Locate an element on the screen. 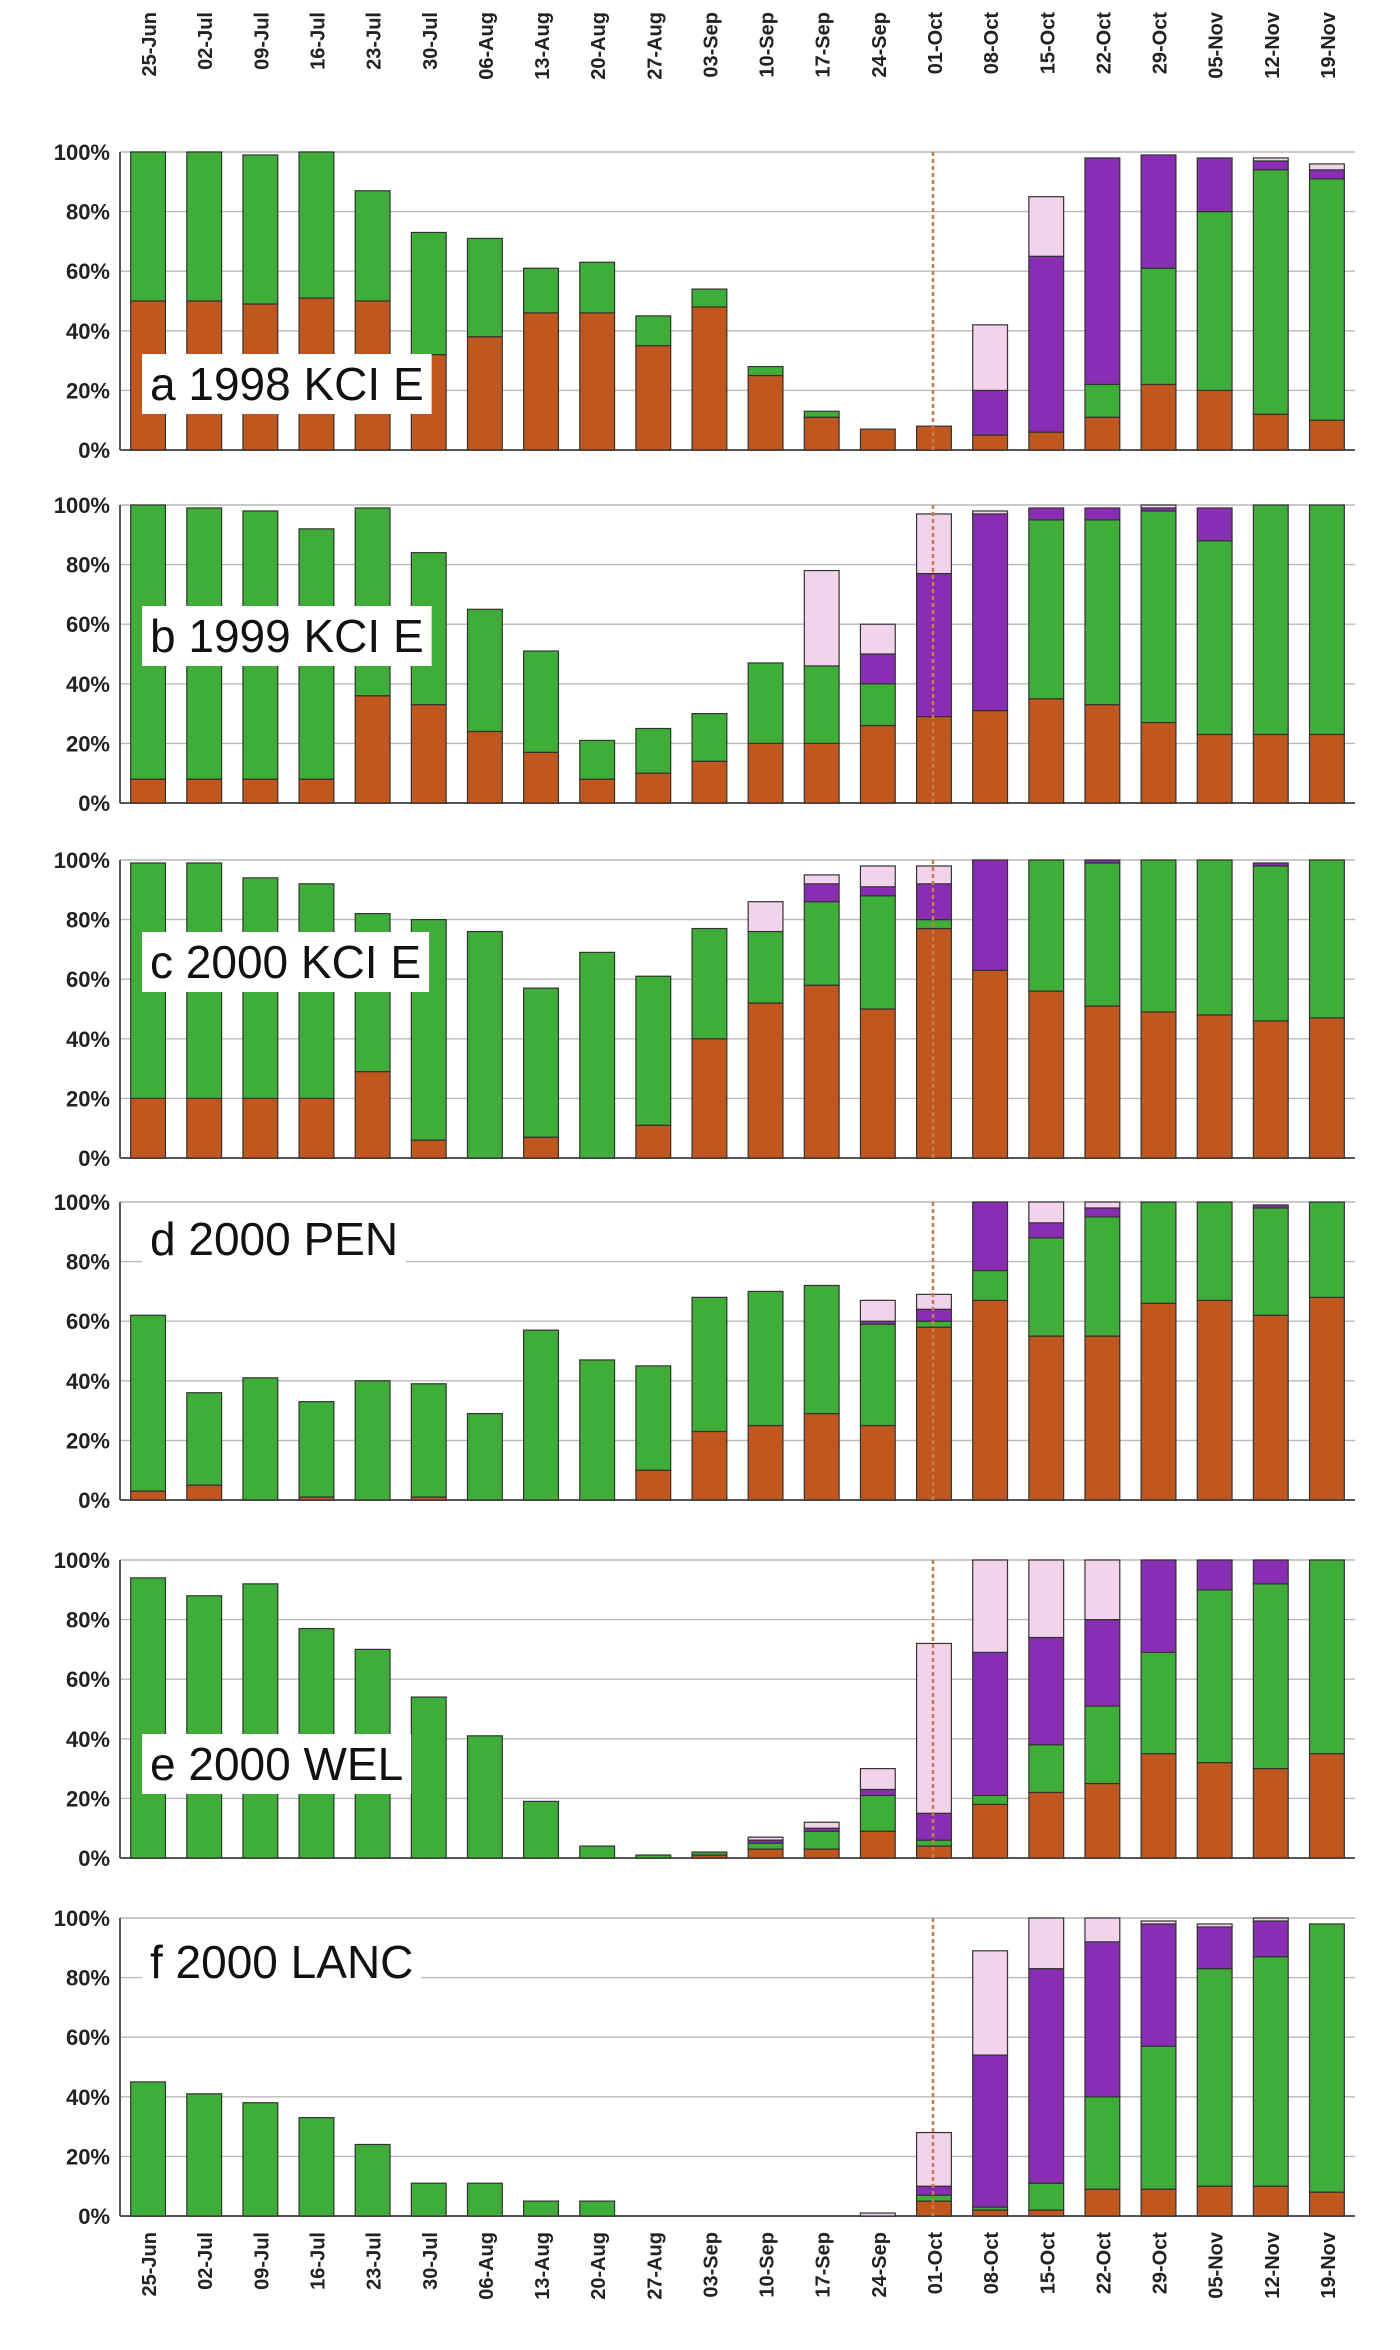 The width and height of the screenshot is (1400, 2350). x-tick-label-top: 22-Oct is located at coordinates (1104, 43).